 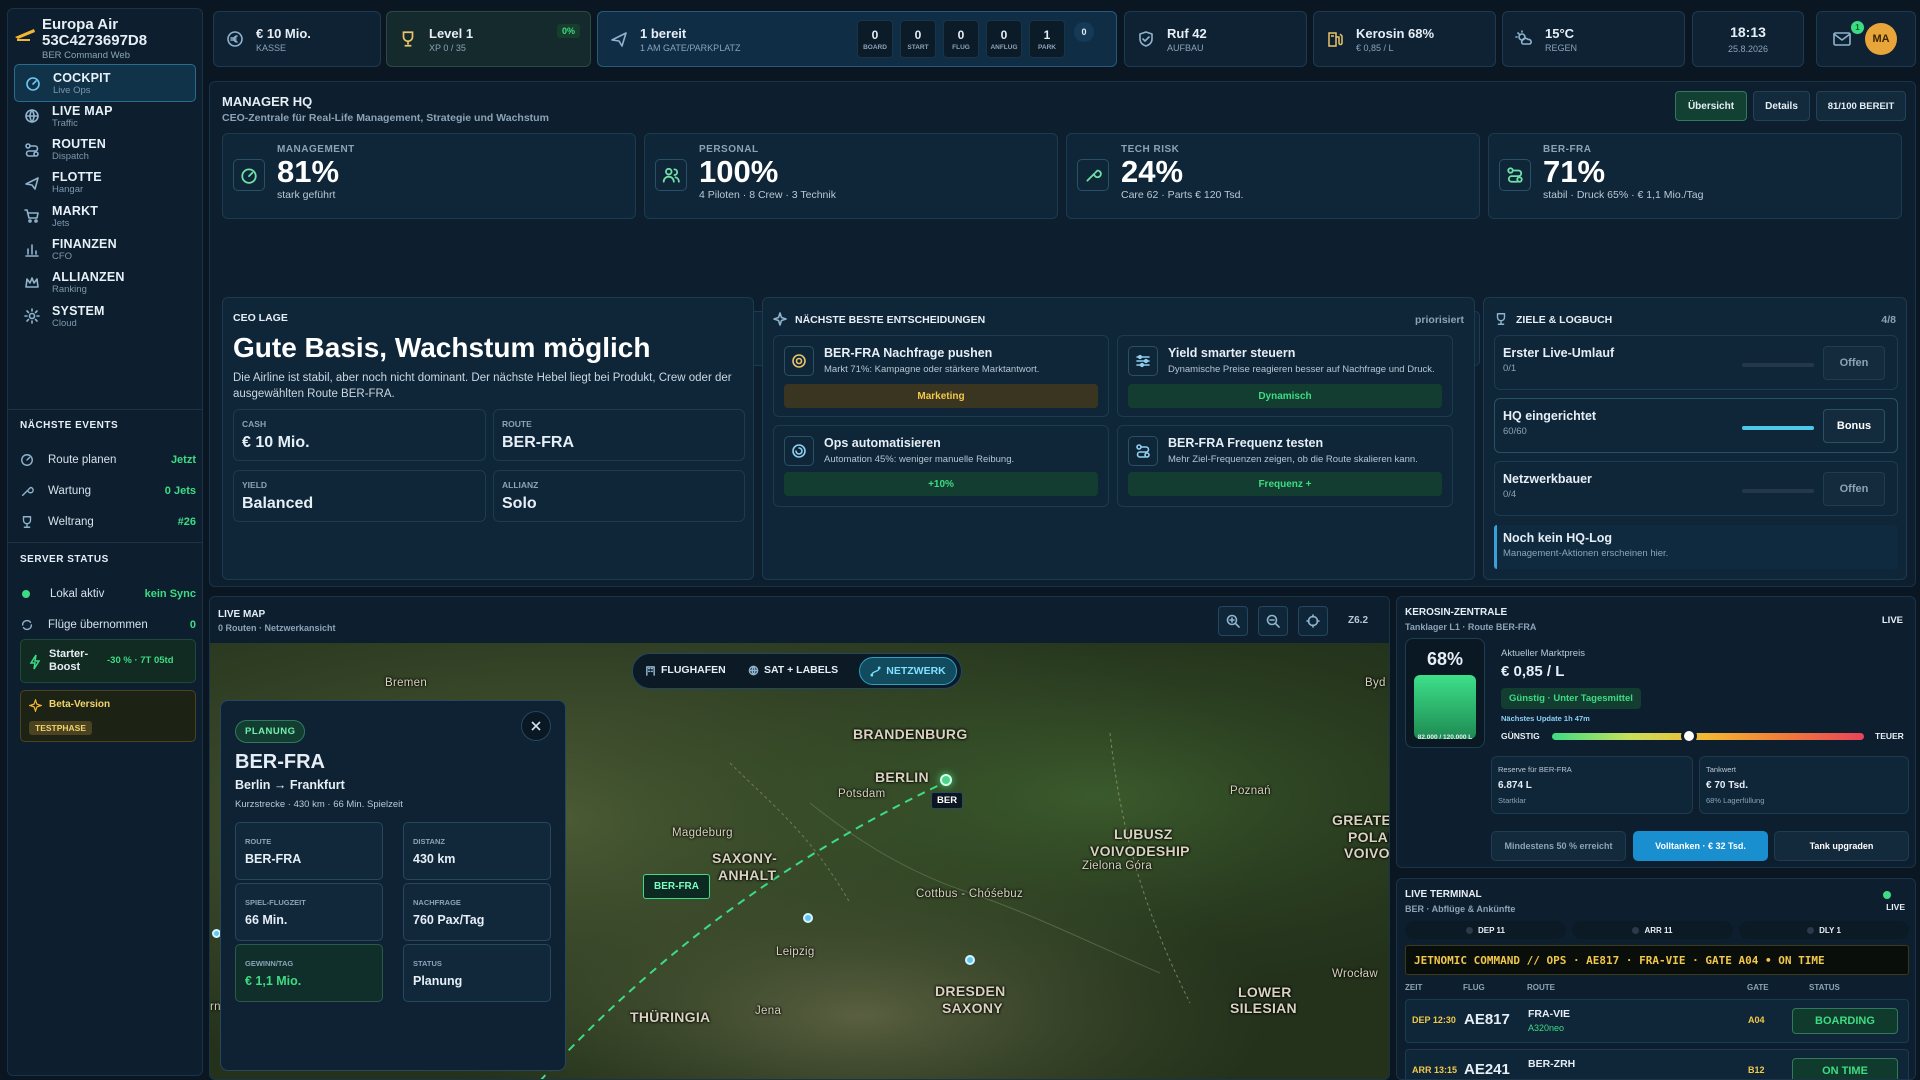 I want to click on sidebar-item-cockpit: COCKPIT Live Ops, so click(x=105, y=83).